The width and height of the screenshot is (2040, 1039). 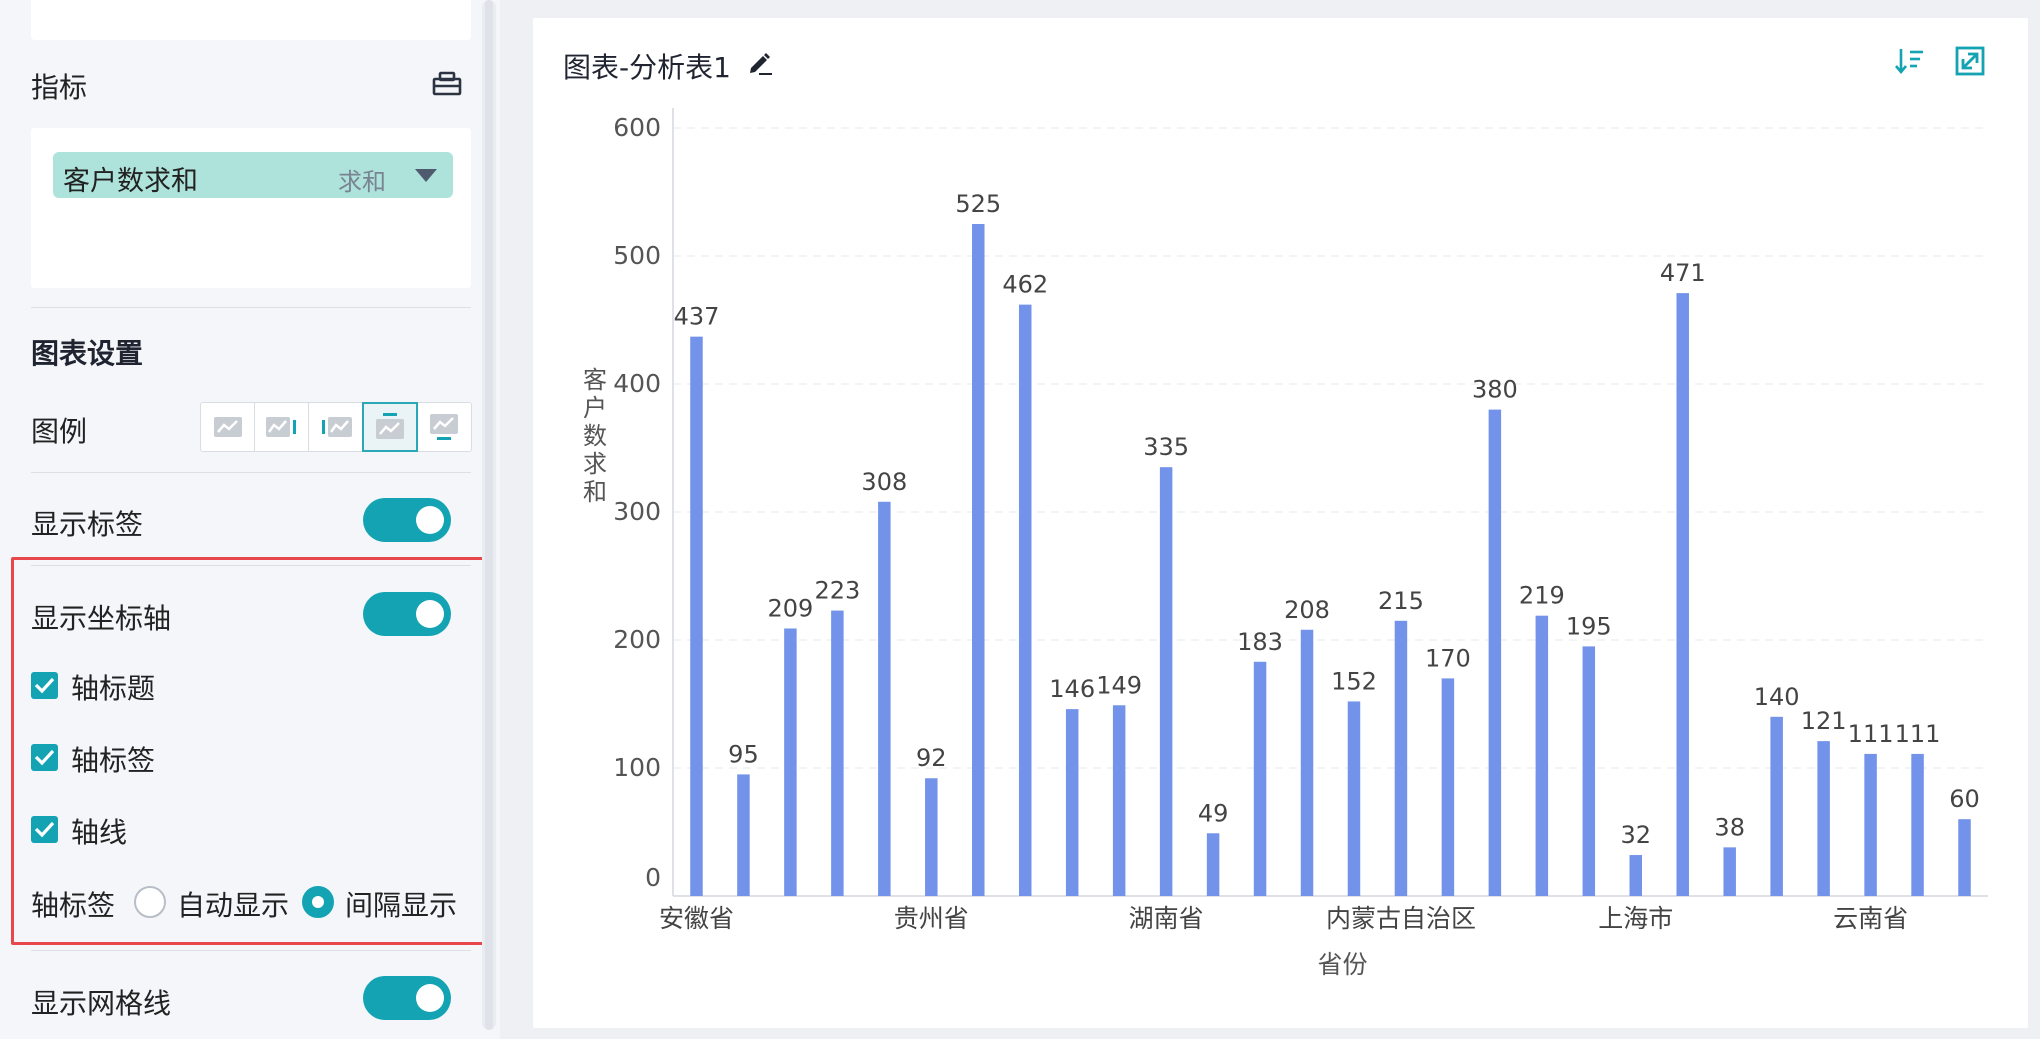 I want to click on legend-none-icon, so click(x=227, y=427).